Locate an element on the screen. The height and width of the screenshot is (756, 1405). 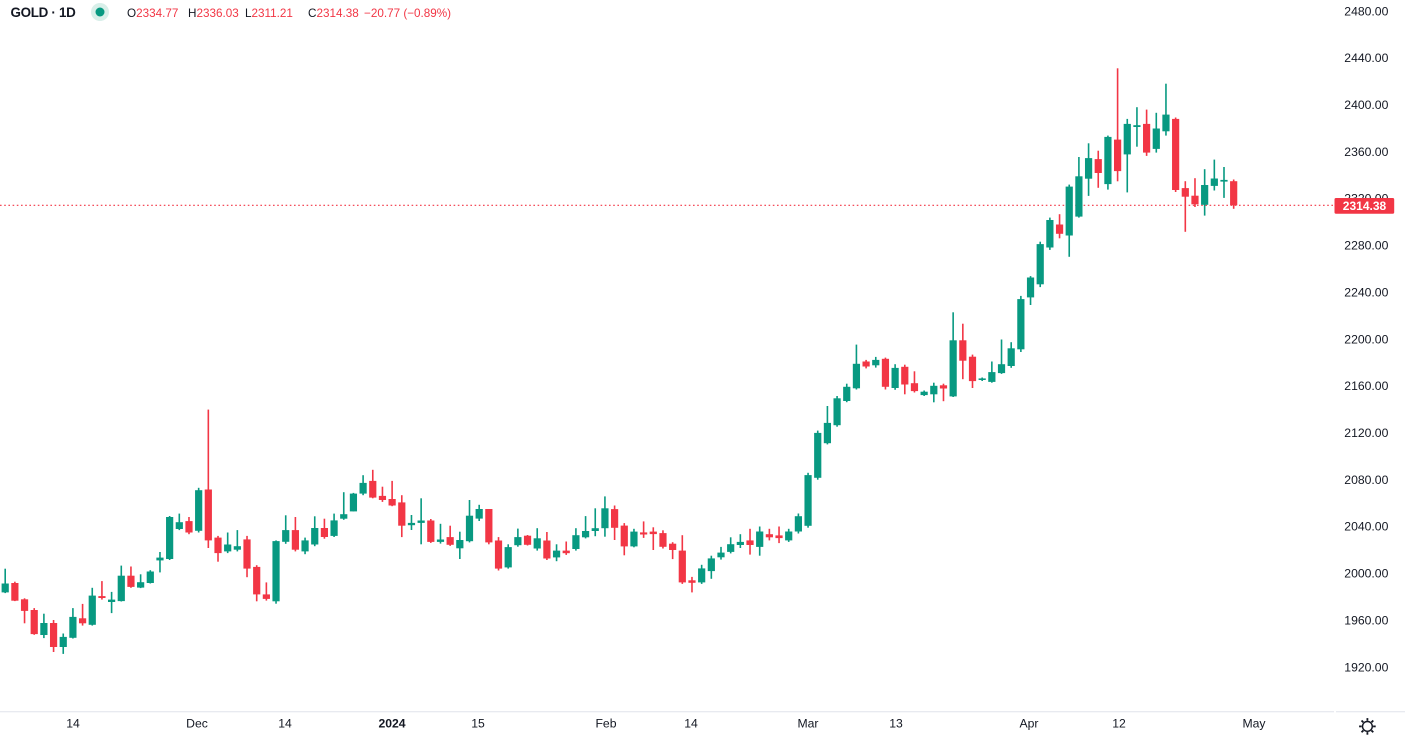
svg-text: 2080.00 is located at coordinates (1366, 480).